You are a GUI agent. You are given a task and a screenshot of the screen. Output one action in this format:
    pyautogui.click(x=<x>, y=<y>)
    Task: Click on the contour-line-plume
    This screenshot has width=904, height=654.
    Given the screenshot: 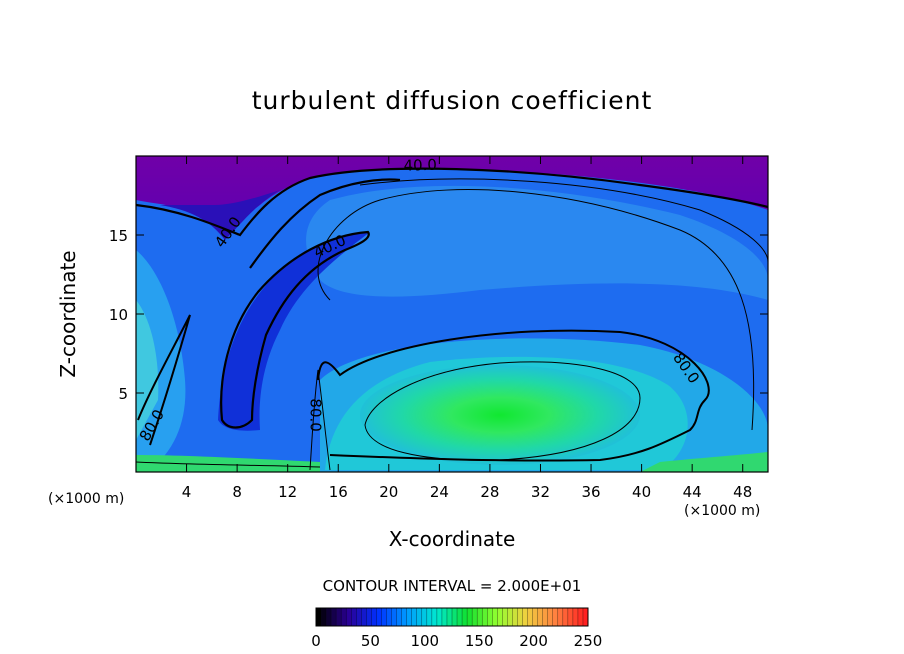 What is the action you would take?
    pyautogui.click(x=295, y=329)
    